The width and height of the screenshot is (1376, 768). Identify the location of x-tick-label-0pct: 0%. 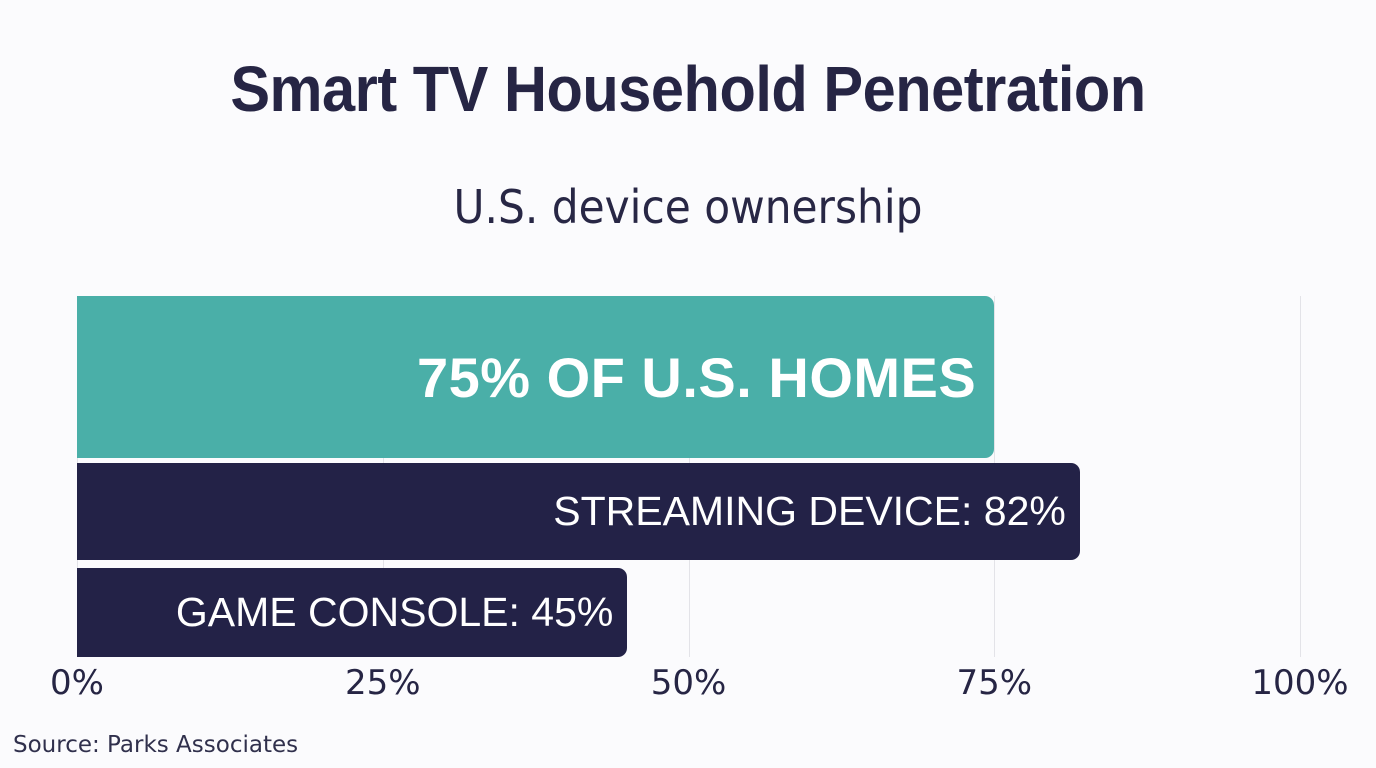
(77, 683).